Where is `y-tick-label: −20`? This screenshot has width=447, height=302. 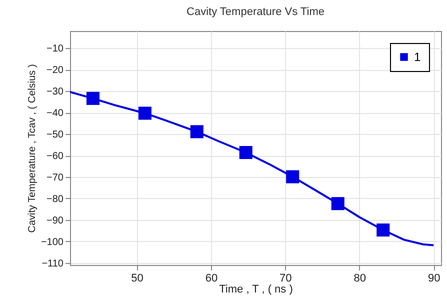 y-tick-label: −20 is located at coordinates (55, 70).